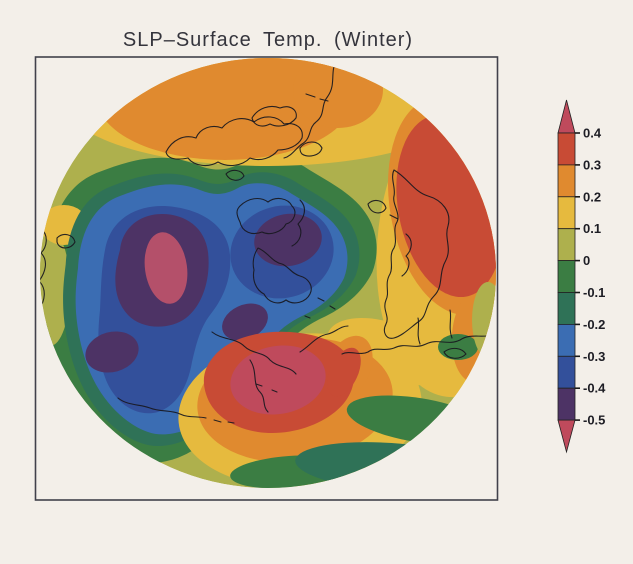 This screenshot has width=633, height=564. I want to click on colorbar-tick-label: -0.4, so click(594, 388).